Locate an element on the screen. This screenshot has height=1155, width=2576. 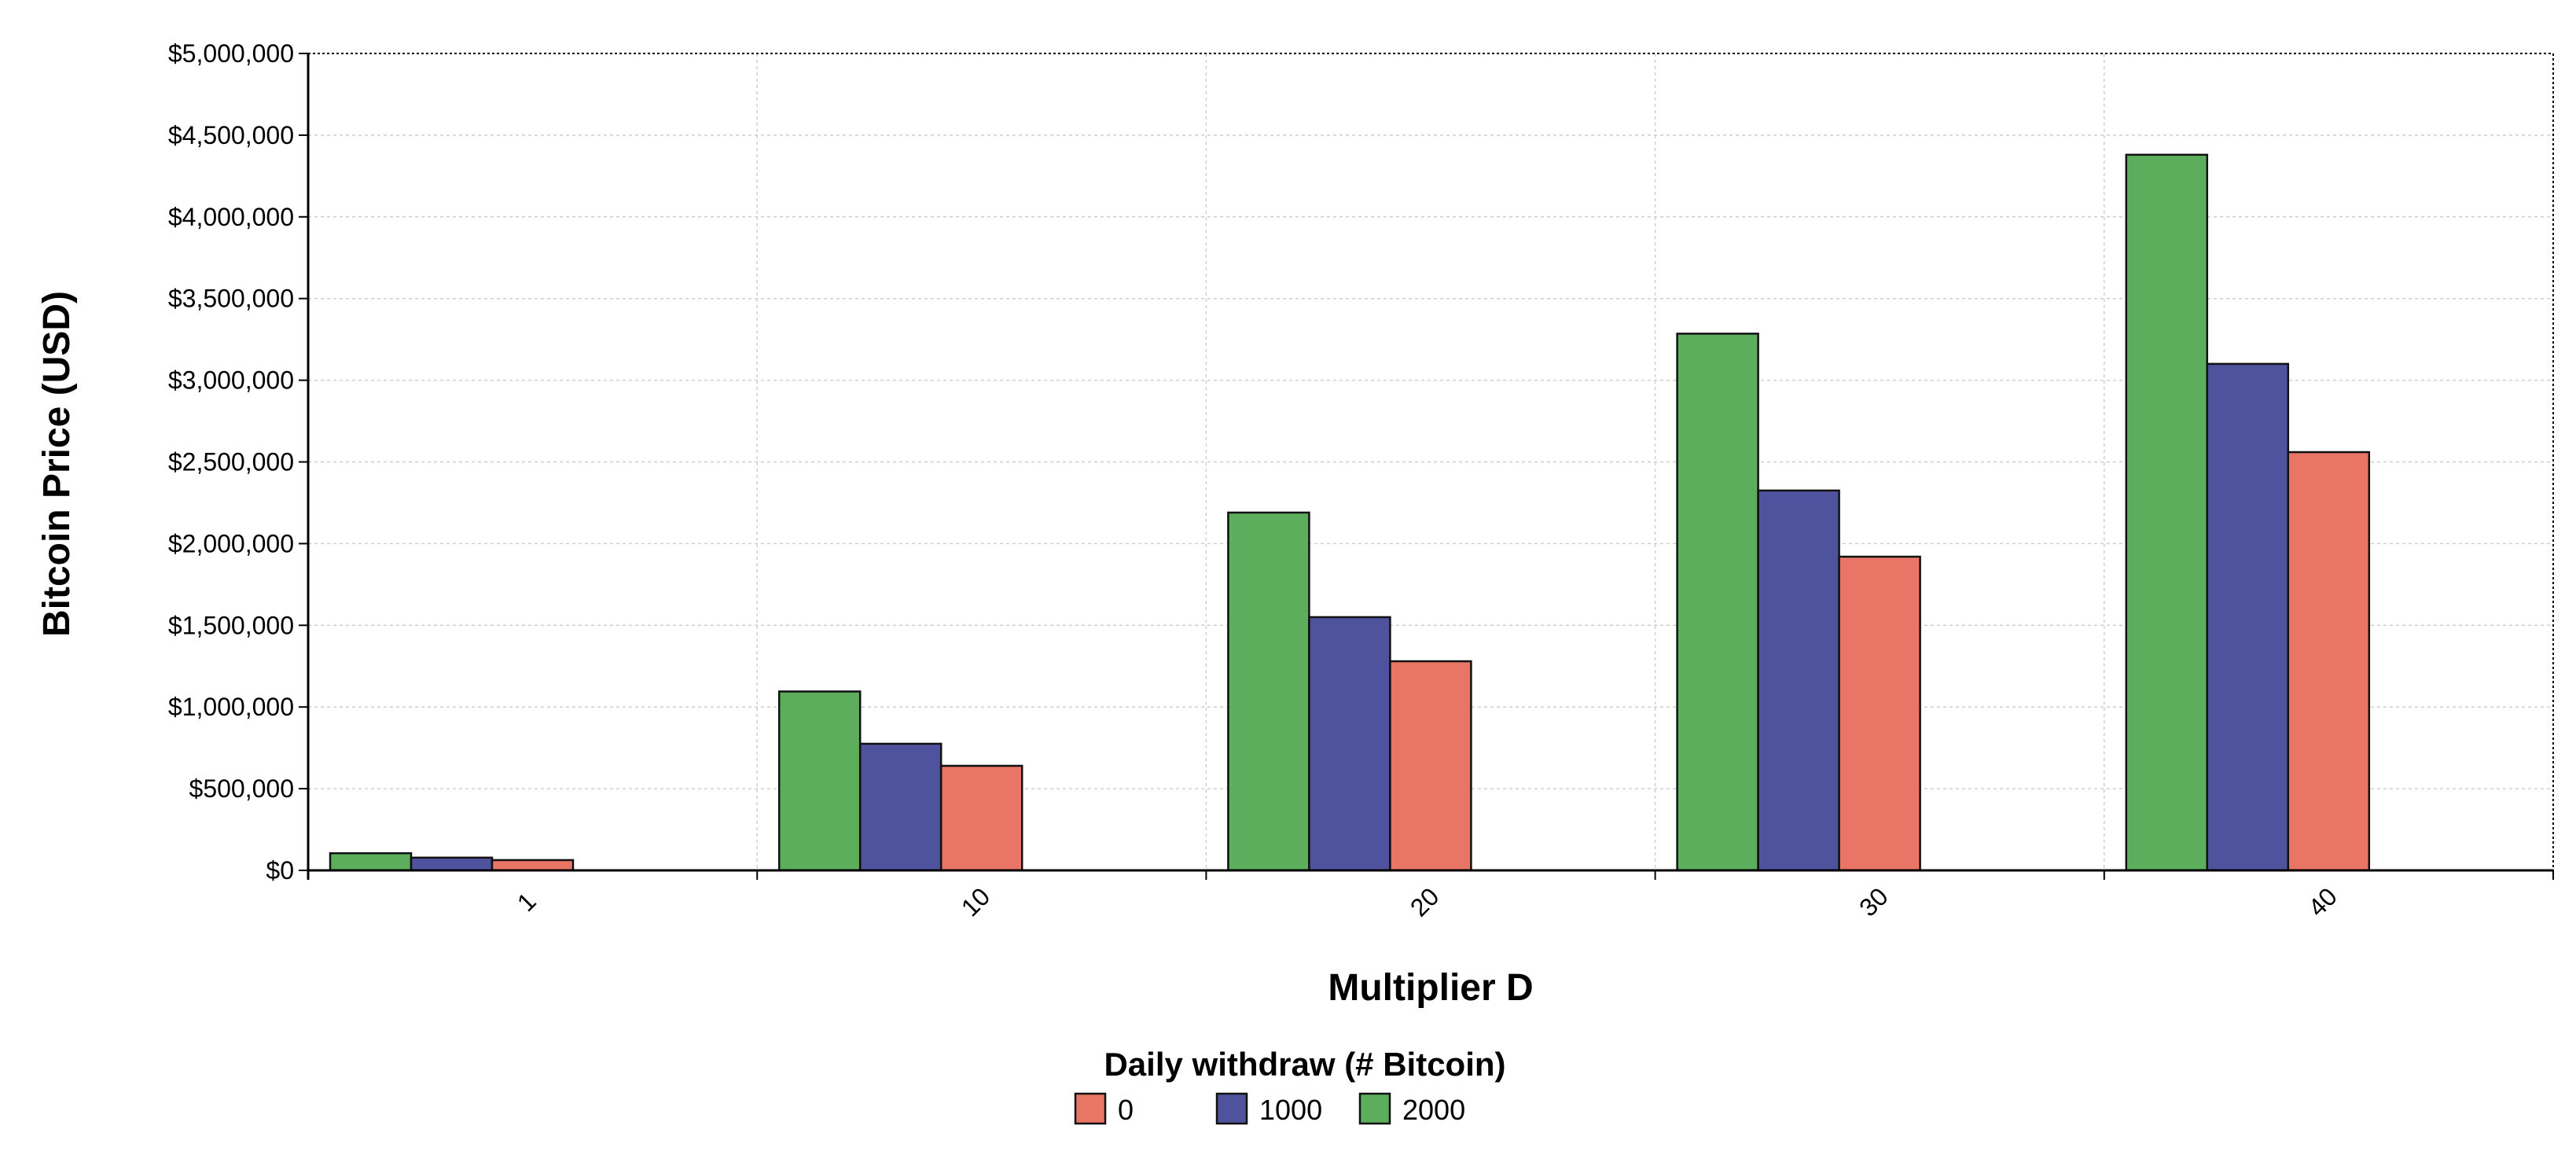
y-tick-label: $3,000,000 is located at coordinates (231, 380).